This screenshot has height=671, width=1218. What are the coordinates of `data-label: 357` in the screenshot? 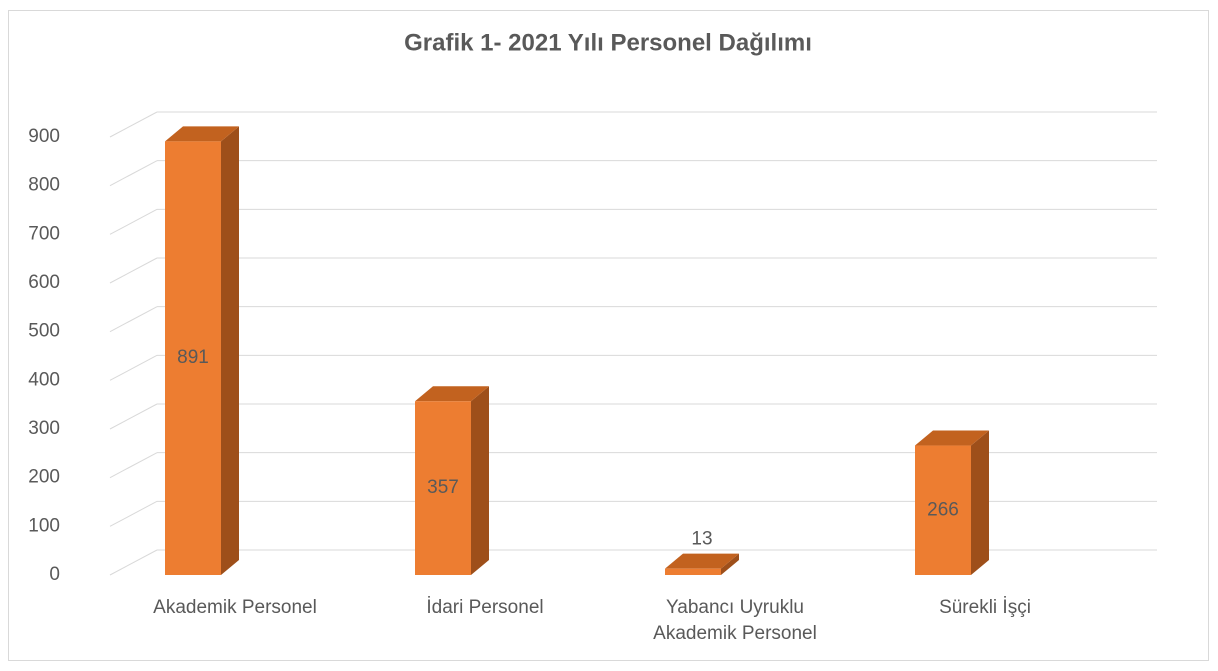 It's located at (443, 487).